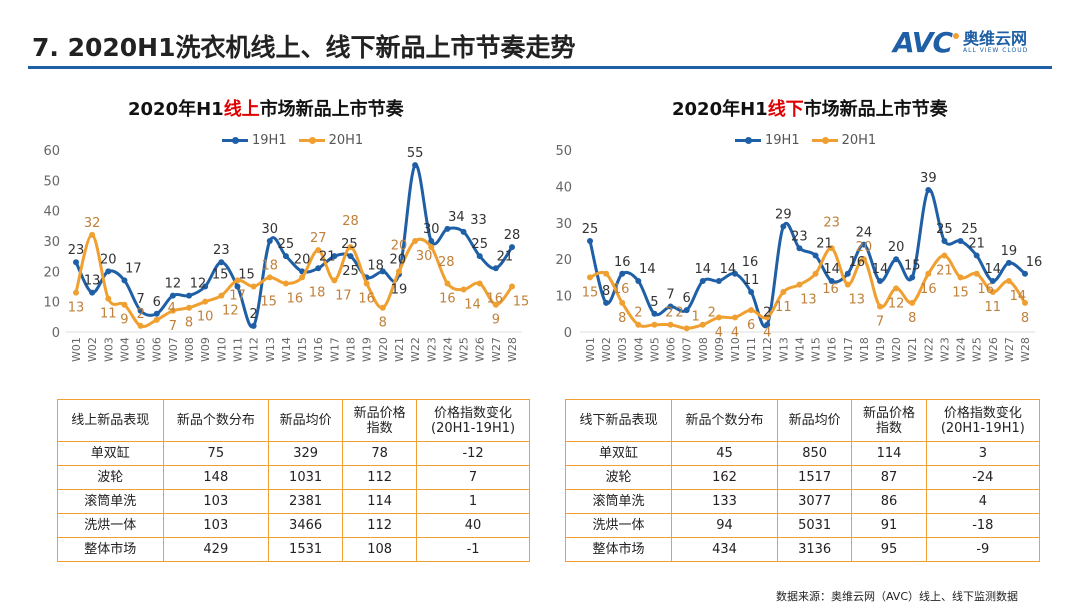  What do you see at coordinates (306, 501) in the screenshot?
I see `table-cell: 2381` at bounding box center [306, 501].